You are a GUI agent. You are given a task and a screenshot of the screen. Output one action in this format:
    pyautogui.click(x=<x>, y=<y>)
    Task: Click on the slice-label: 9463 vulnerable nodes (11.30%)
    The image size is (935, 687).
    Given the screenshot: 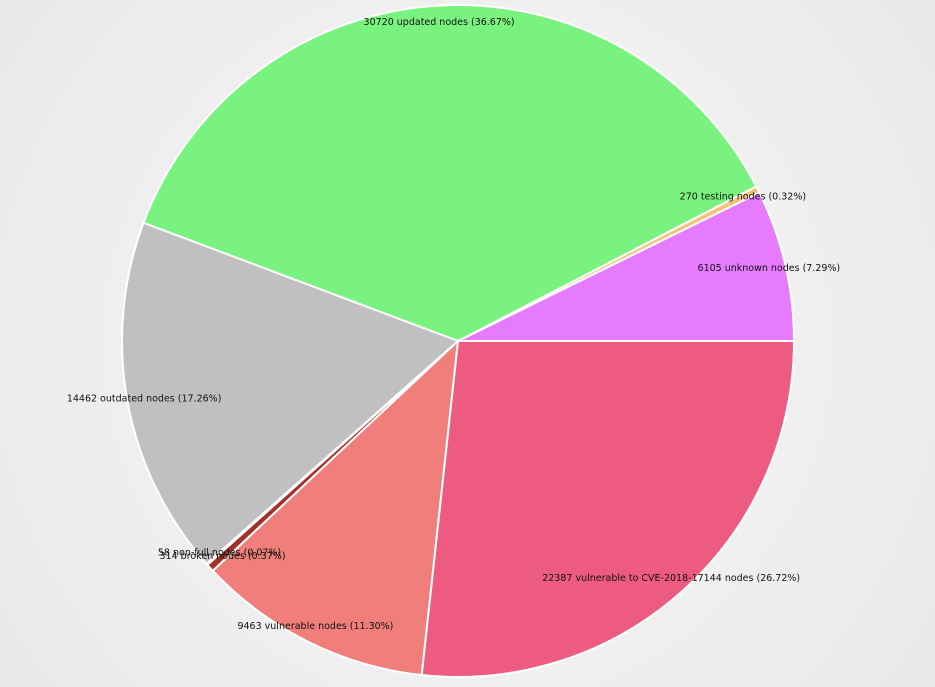 What is the action you would take?
    pyautogui.click(x=315, y=626)
    